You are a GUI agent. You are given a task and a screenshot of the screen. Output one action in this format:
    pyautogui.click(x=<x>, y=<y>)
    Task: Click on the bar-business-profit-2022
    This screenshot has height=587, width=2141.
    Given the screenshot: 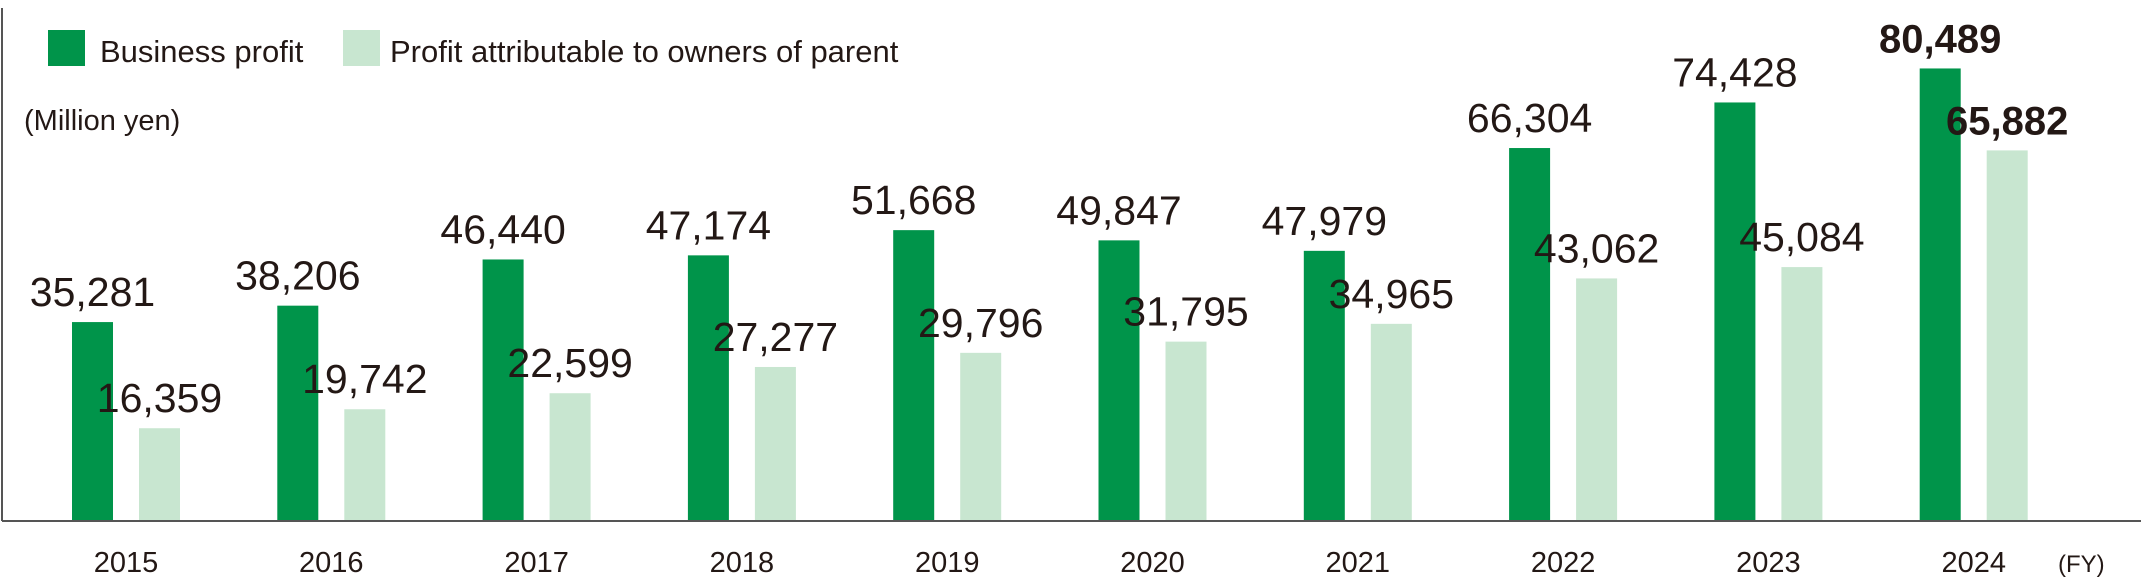 What is the action you would take?
    pyautogui.click(x=1530, y=334)
    